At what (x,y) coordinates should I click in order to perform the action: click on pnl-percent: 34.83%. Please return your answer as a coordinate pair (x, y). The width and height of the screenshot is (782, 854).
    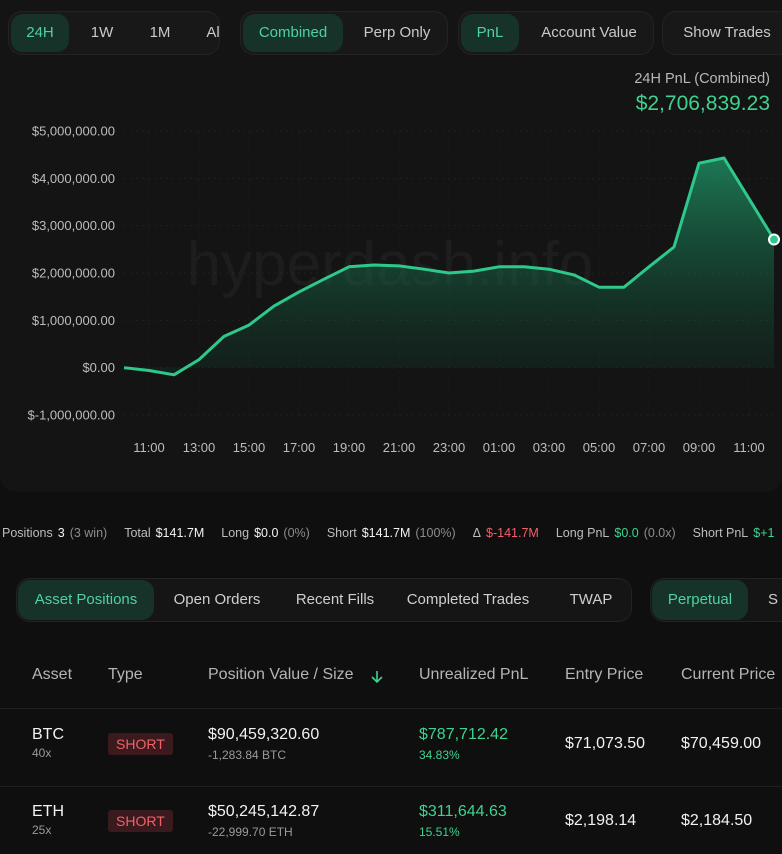
    Looking at the image, I should click on (439, 755).